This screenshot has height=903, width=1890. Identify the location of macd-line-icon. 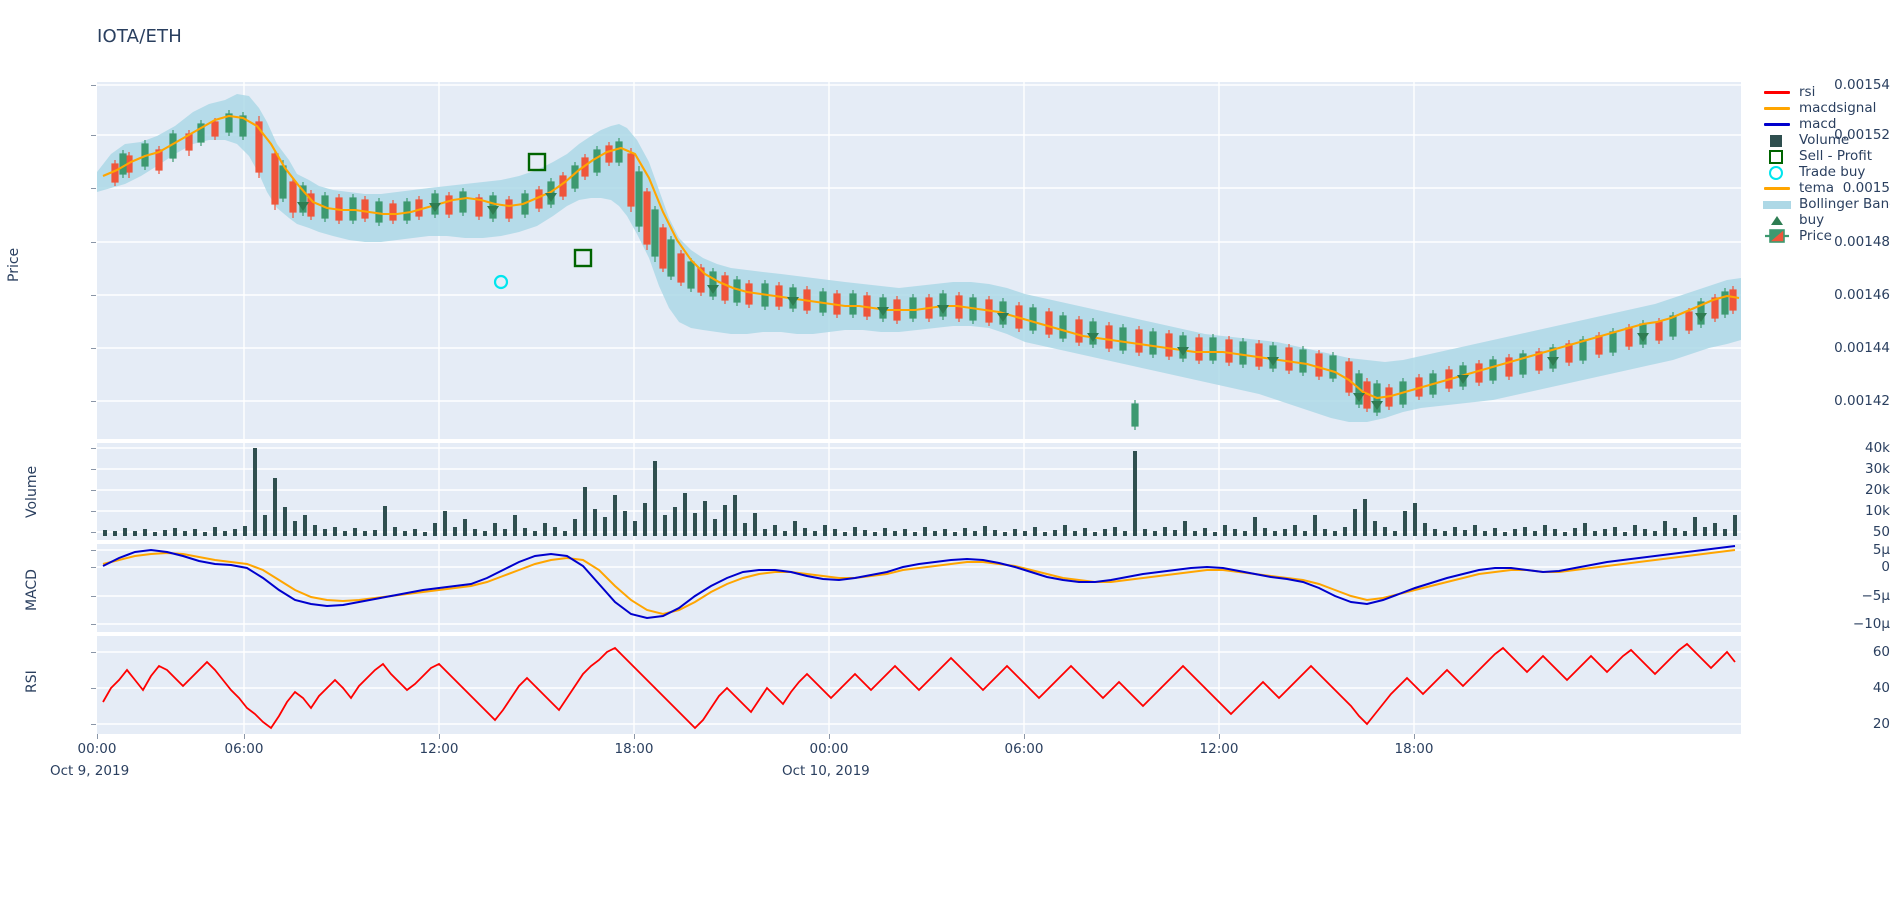
(1777, 124).